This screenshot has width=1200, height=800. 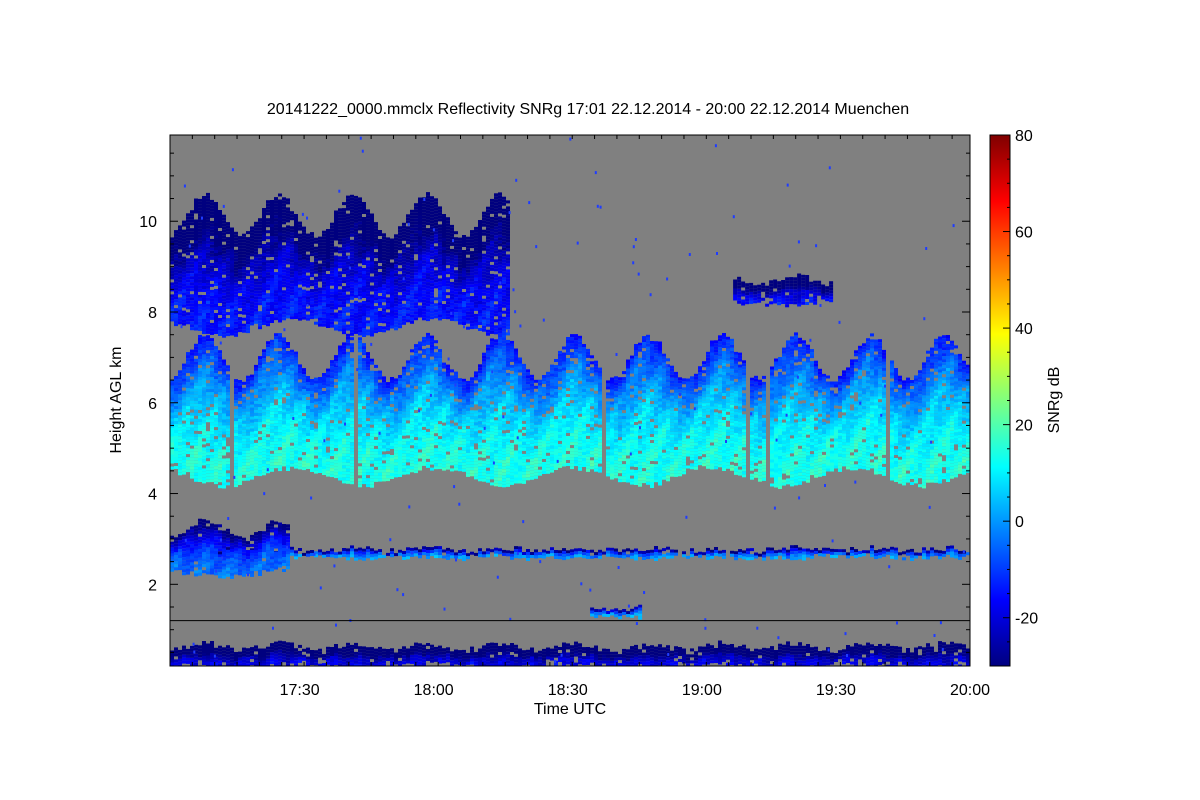 I want to click on y-tick-label: 4, so click(x=152, y=495).